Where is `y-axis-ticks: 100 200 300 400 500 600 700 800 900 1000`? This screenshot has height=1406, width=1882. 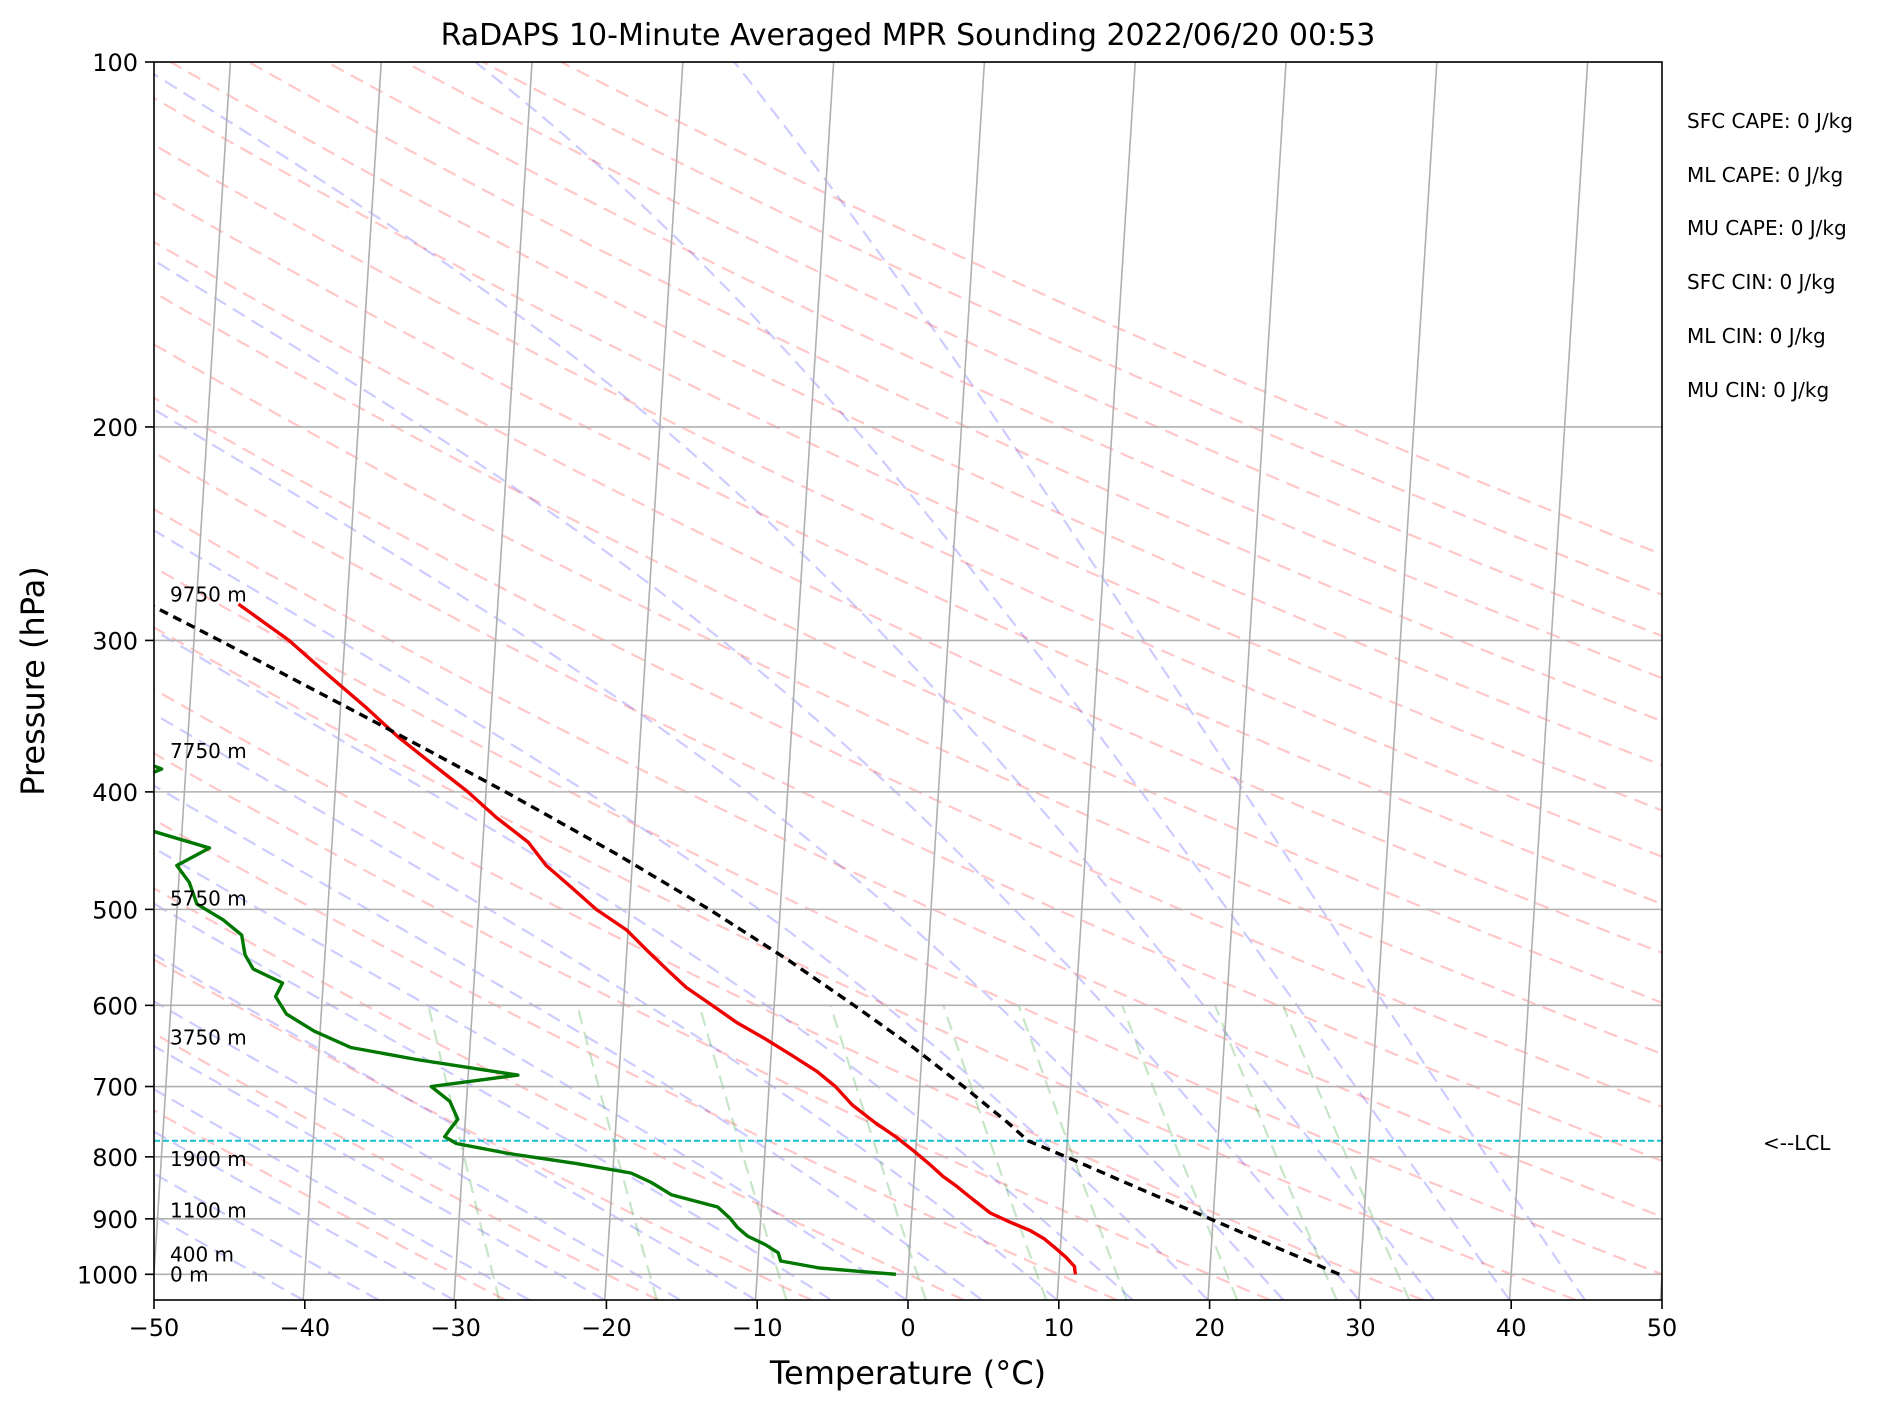
y-axis-ticks: 100 200 300 400 500 600 700 800 900 1000 is located at coordinates (115, 669).